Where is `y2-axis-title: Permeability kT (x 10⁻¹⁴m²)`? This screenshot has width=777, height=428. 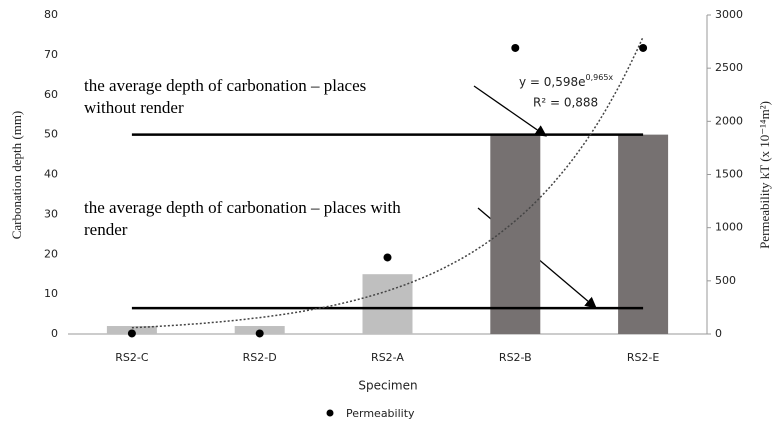 y2-axis-title: Permeability kT (x 10⁻¹⁴m²) is located at coordinates (764, 175).